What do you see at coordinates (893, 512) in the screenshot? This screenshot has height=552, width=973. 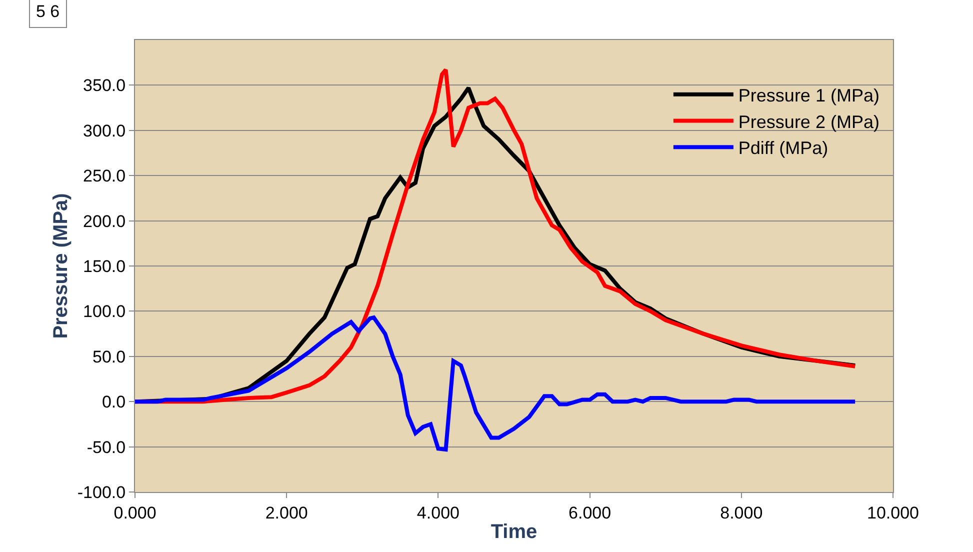 I see `x-tick-label: 10.000` at bounding box center [893, 512].